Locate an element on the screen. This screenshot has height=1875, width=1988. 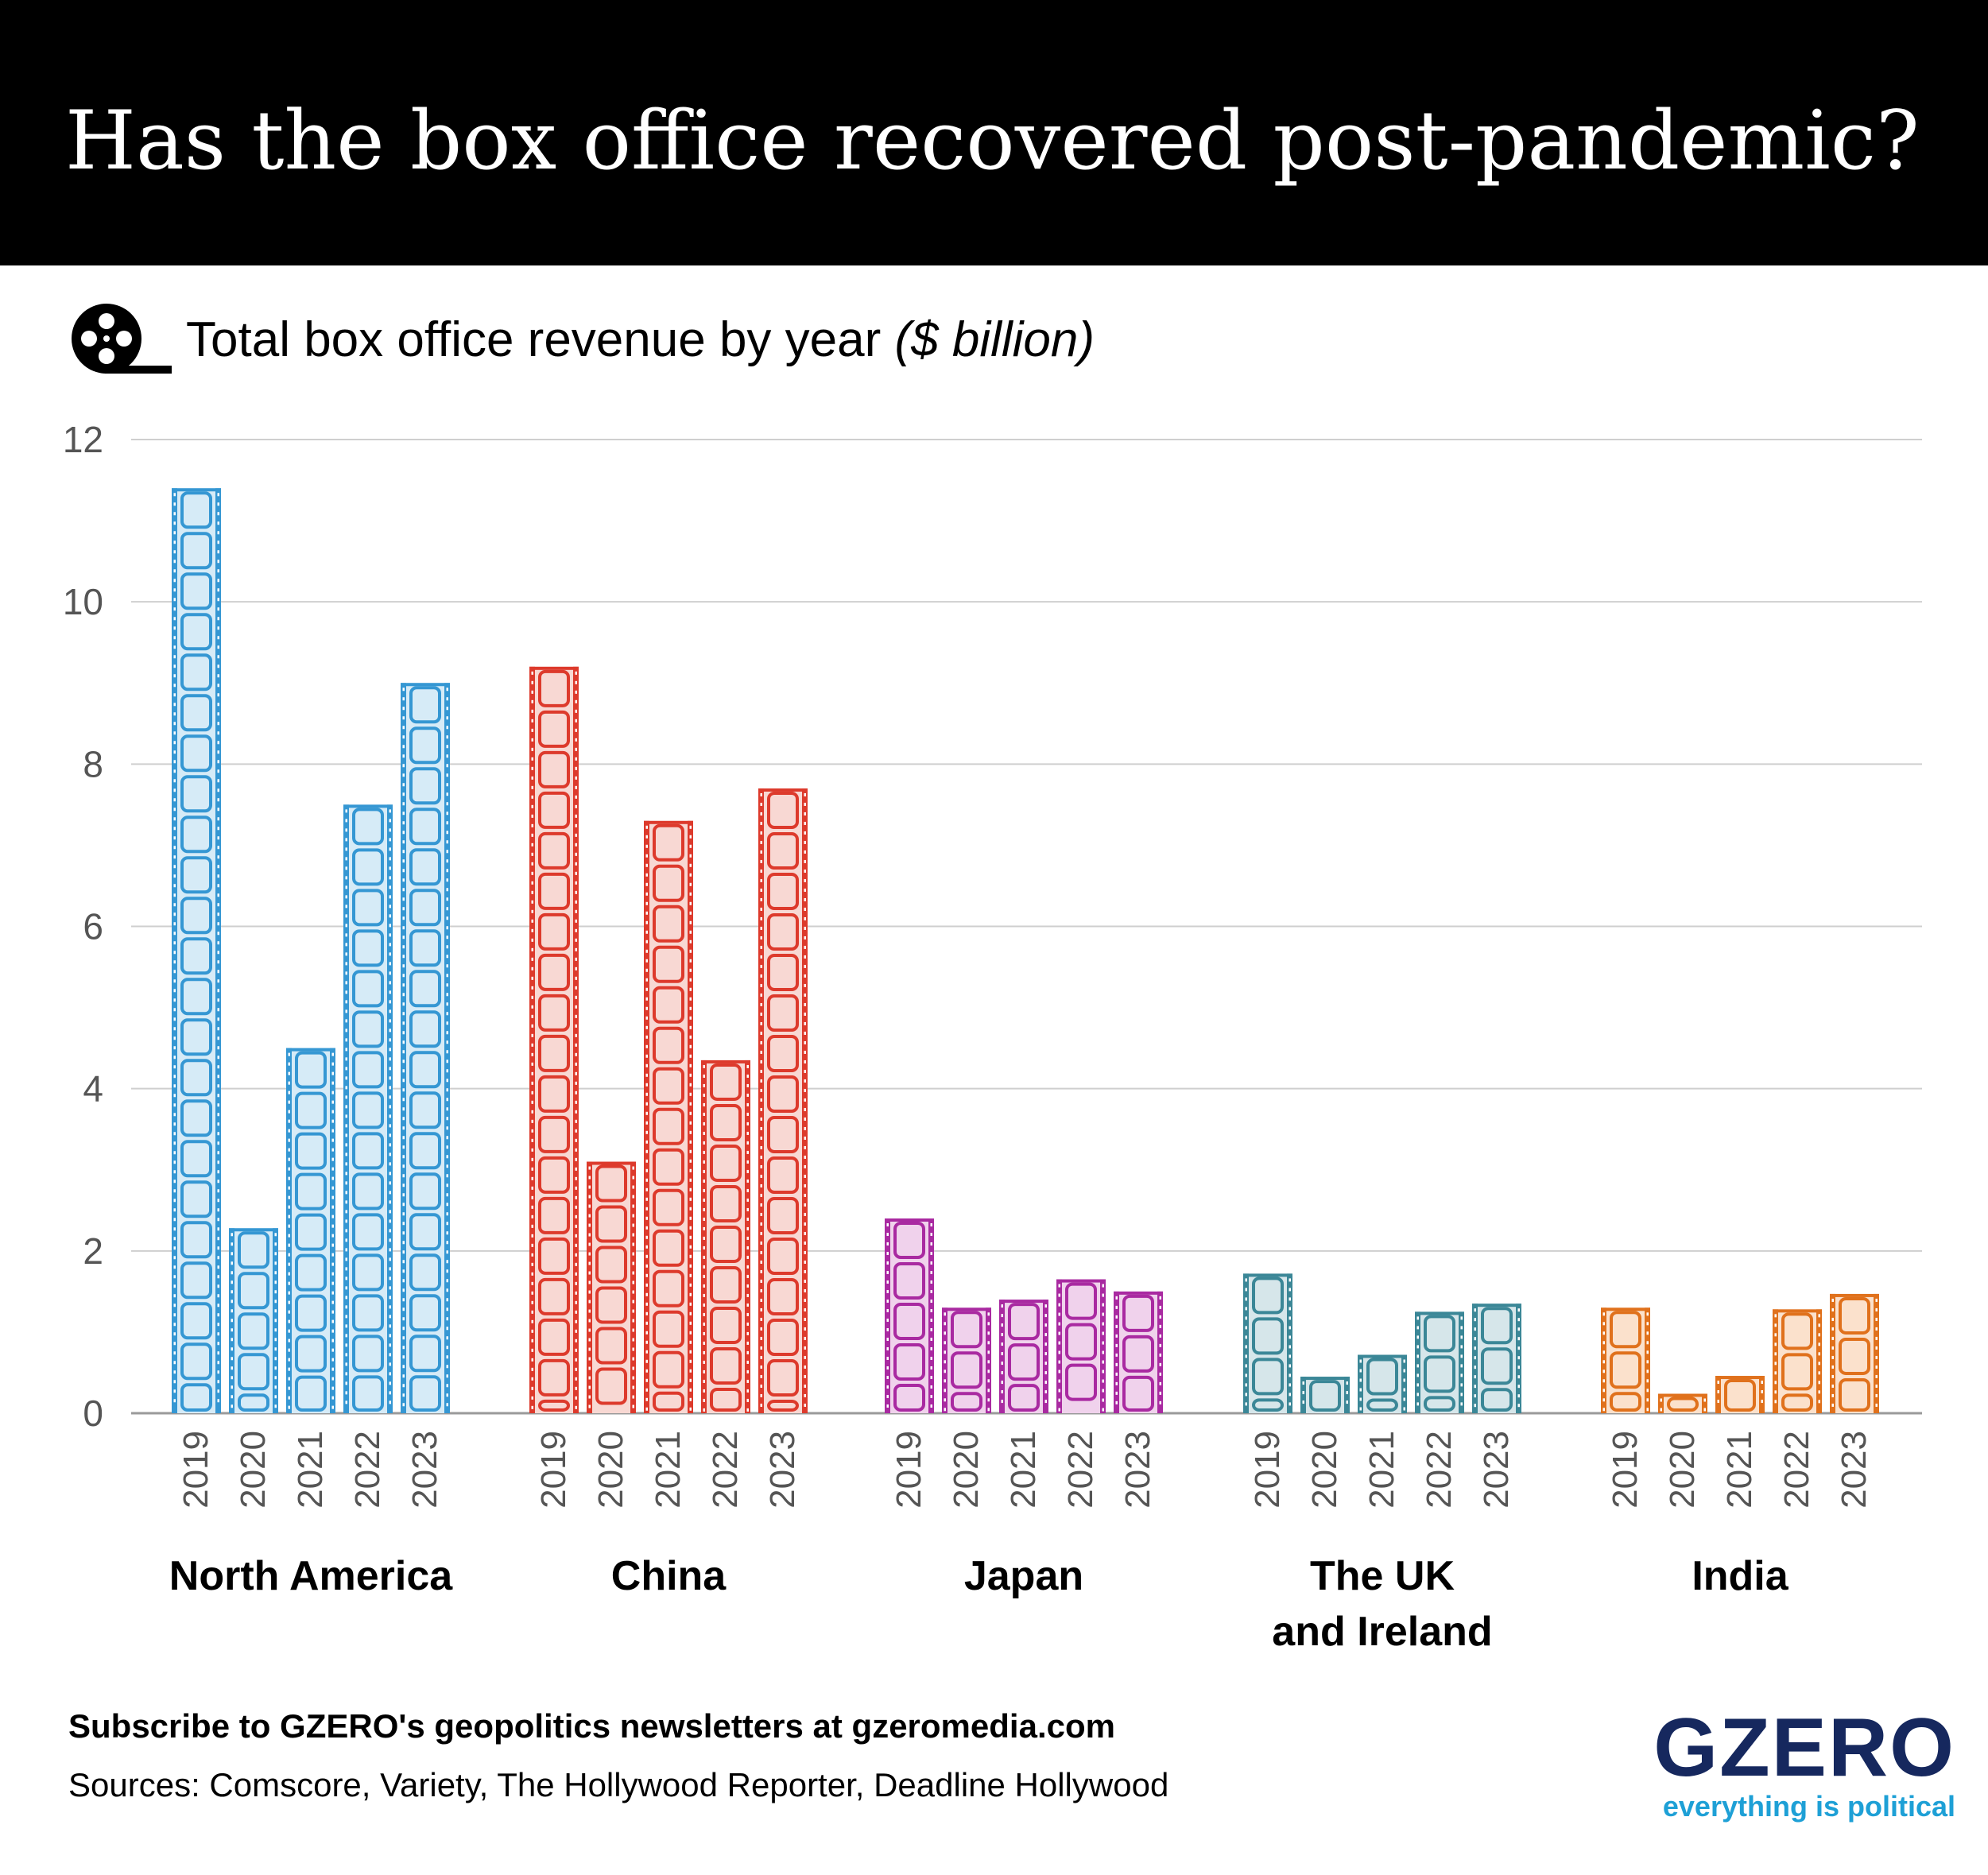
y-tick-label: 6 is located at coordinates (93, 927).